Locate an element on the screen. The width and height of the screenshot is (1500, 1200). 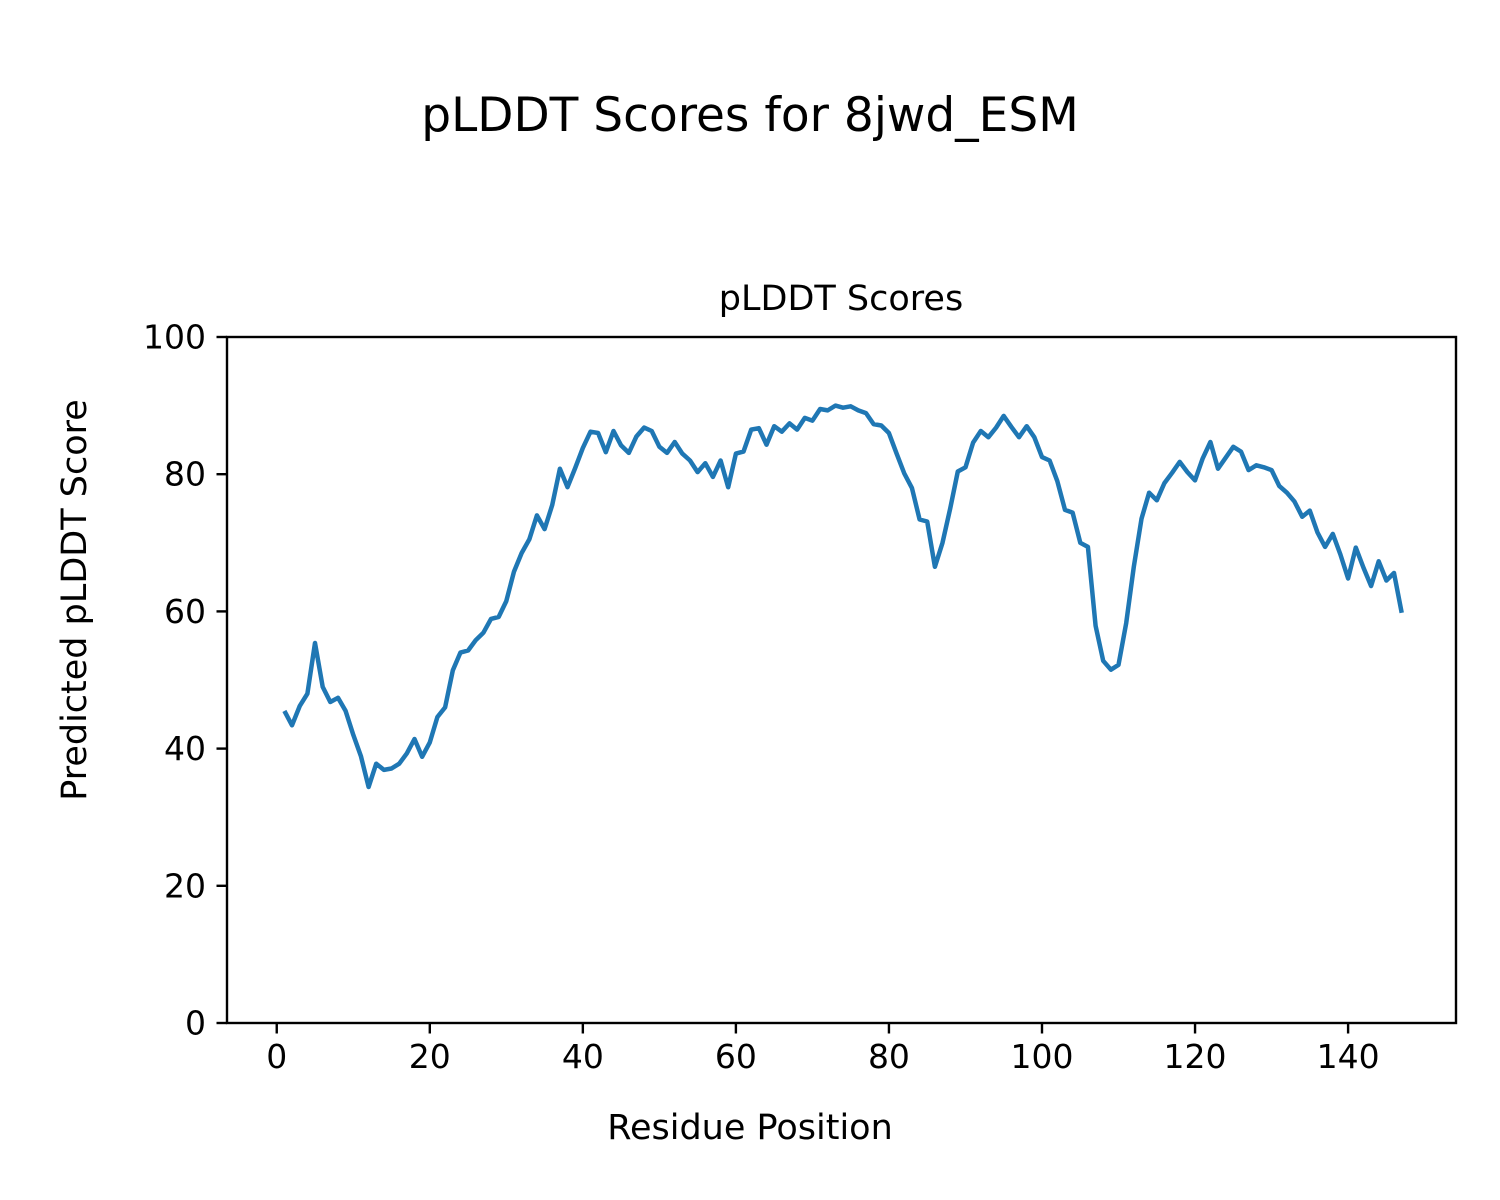
y-tick-label: 20 is located at coordinates (185, 885).